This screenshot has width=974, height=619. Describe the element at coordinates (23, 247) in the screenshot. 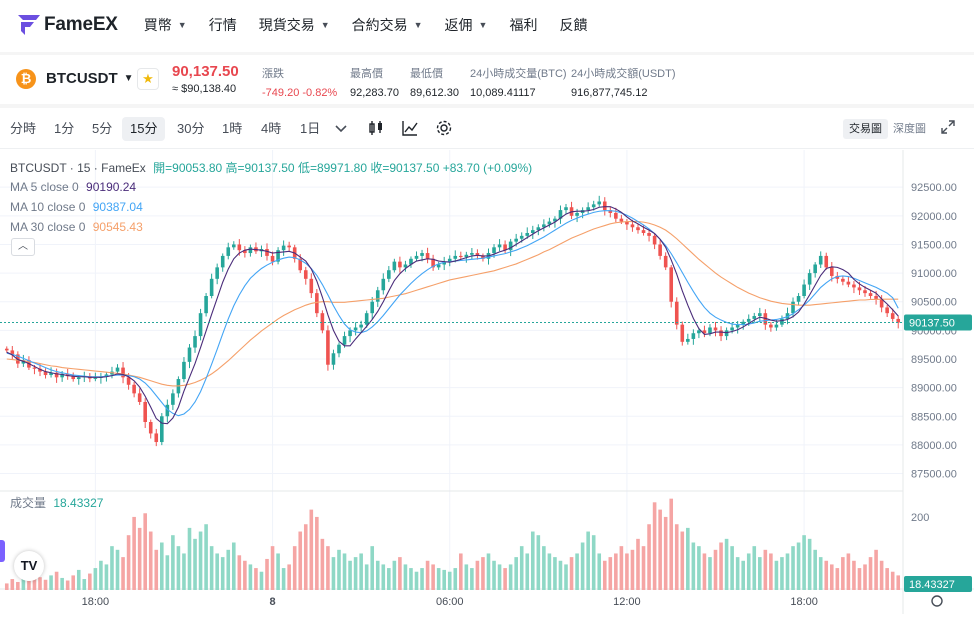

I see `collapse-legend-button: ︿` at that location.